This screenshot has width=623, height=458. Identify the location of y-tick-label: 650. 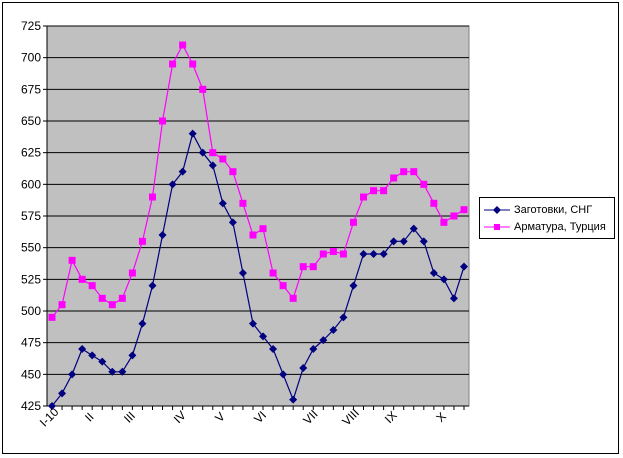
(31, 121).